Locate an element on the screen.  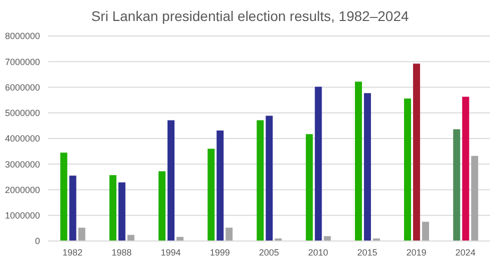
y-tick-label: 5000000 is located at coordinates (22, 113).